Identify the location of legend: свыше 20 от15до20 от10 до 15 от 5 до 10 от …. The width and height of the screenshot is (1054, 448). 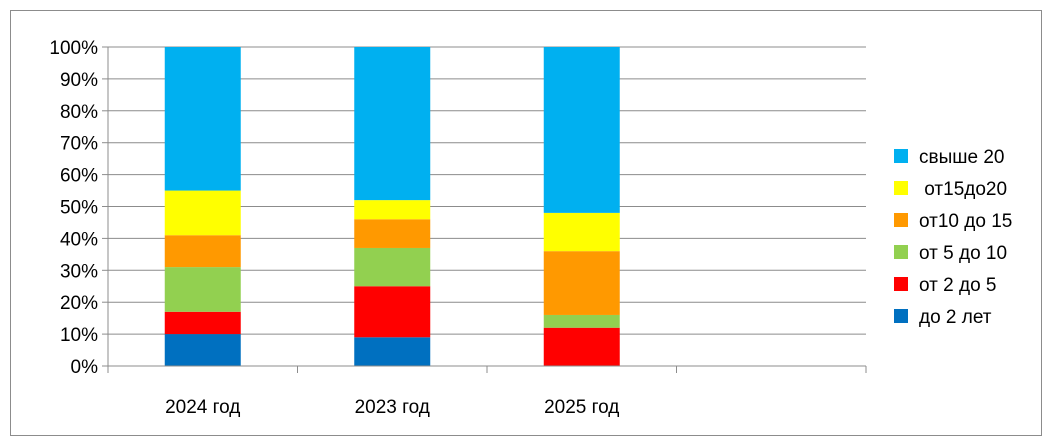
(953, 237).